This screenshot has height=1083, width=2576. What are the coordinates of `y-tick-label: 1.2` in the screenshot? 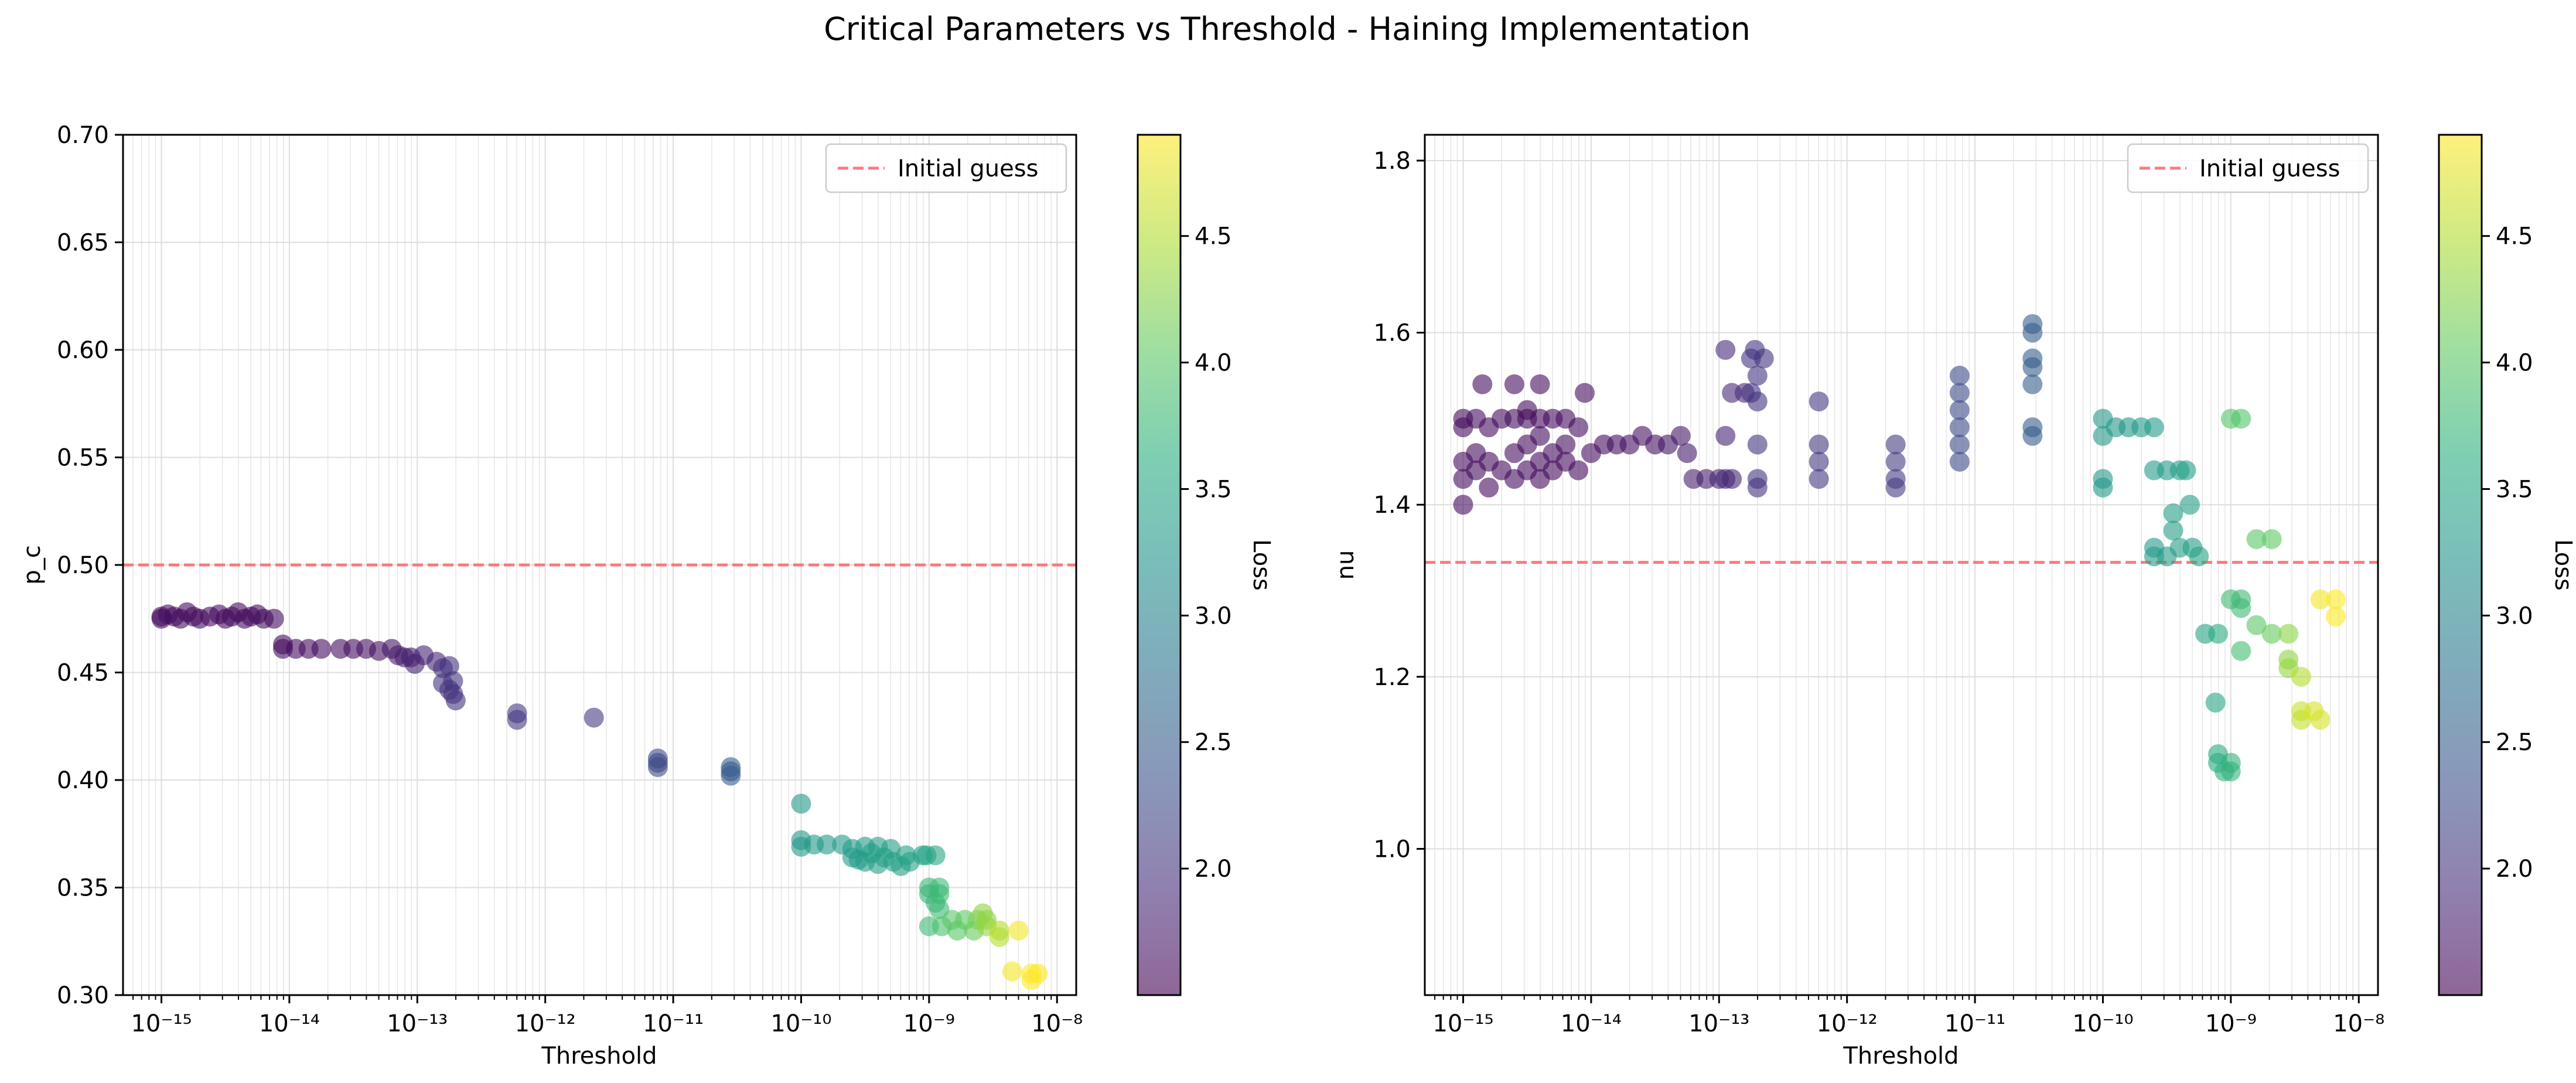 It's located at (1392, 677).